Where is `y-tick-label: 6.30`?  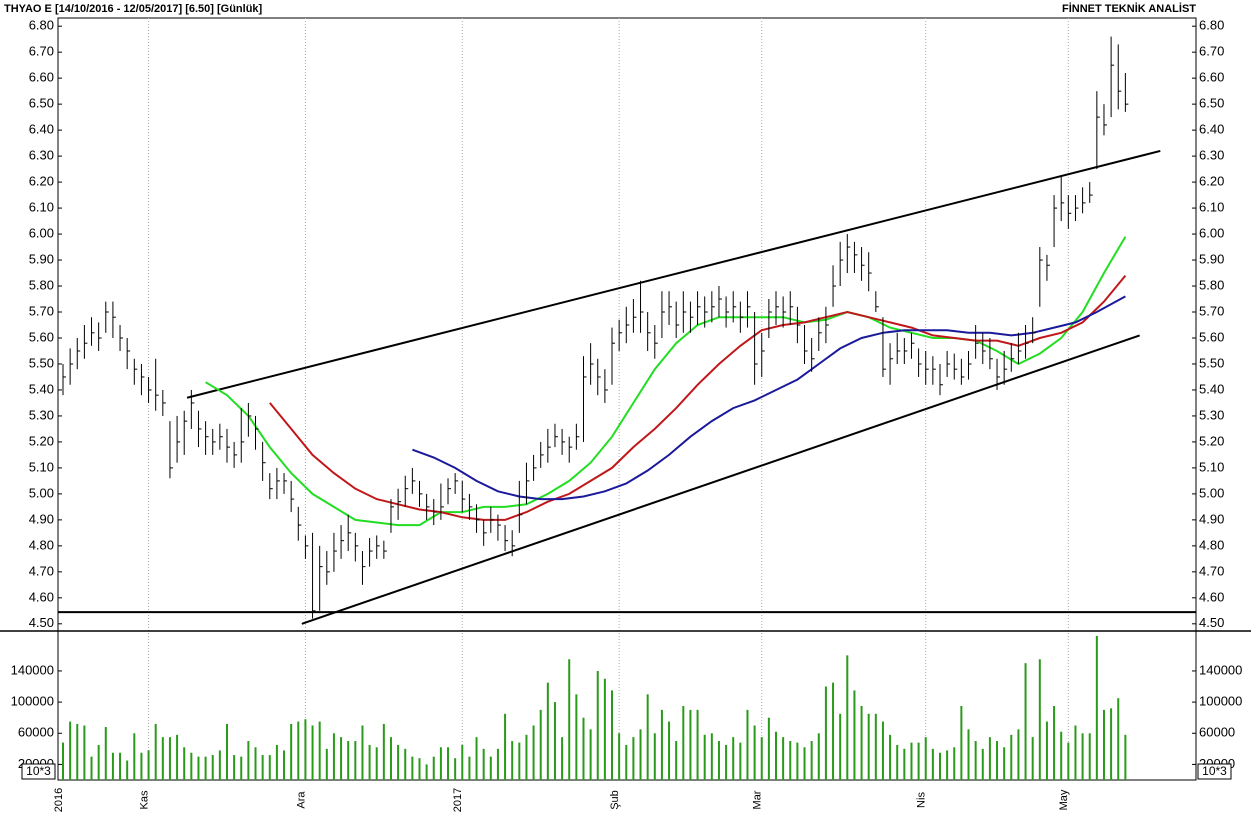 y-tick-label: 6.30 is located at coordinates (41, 155).